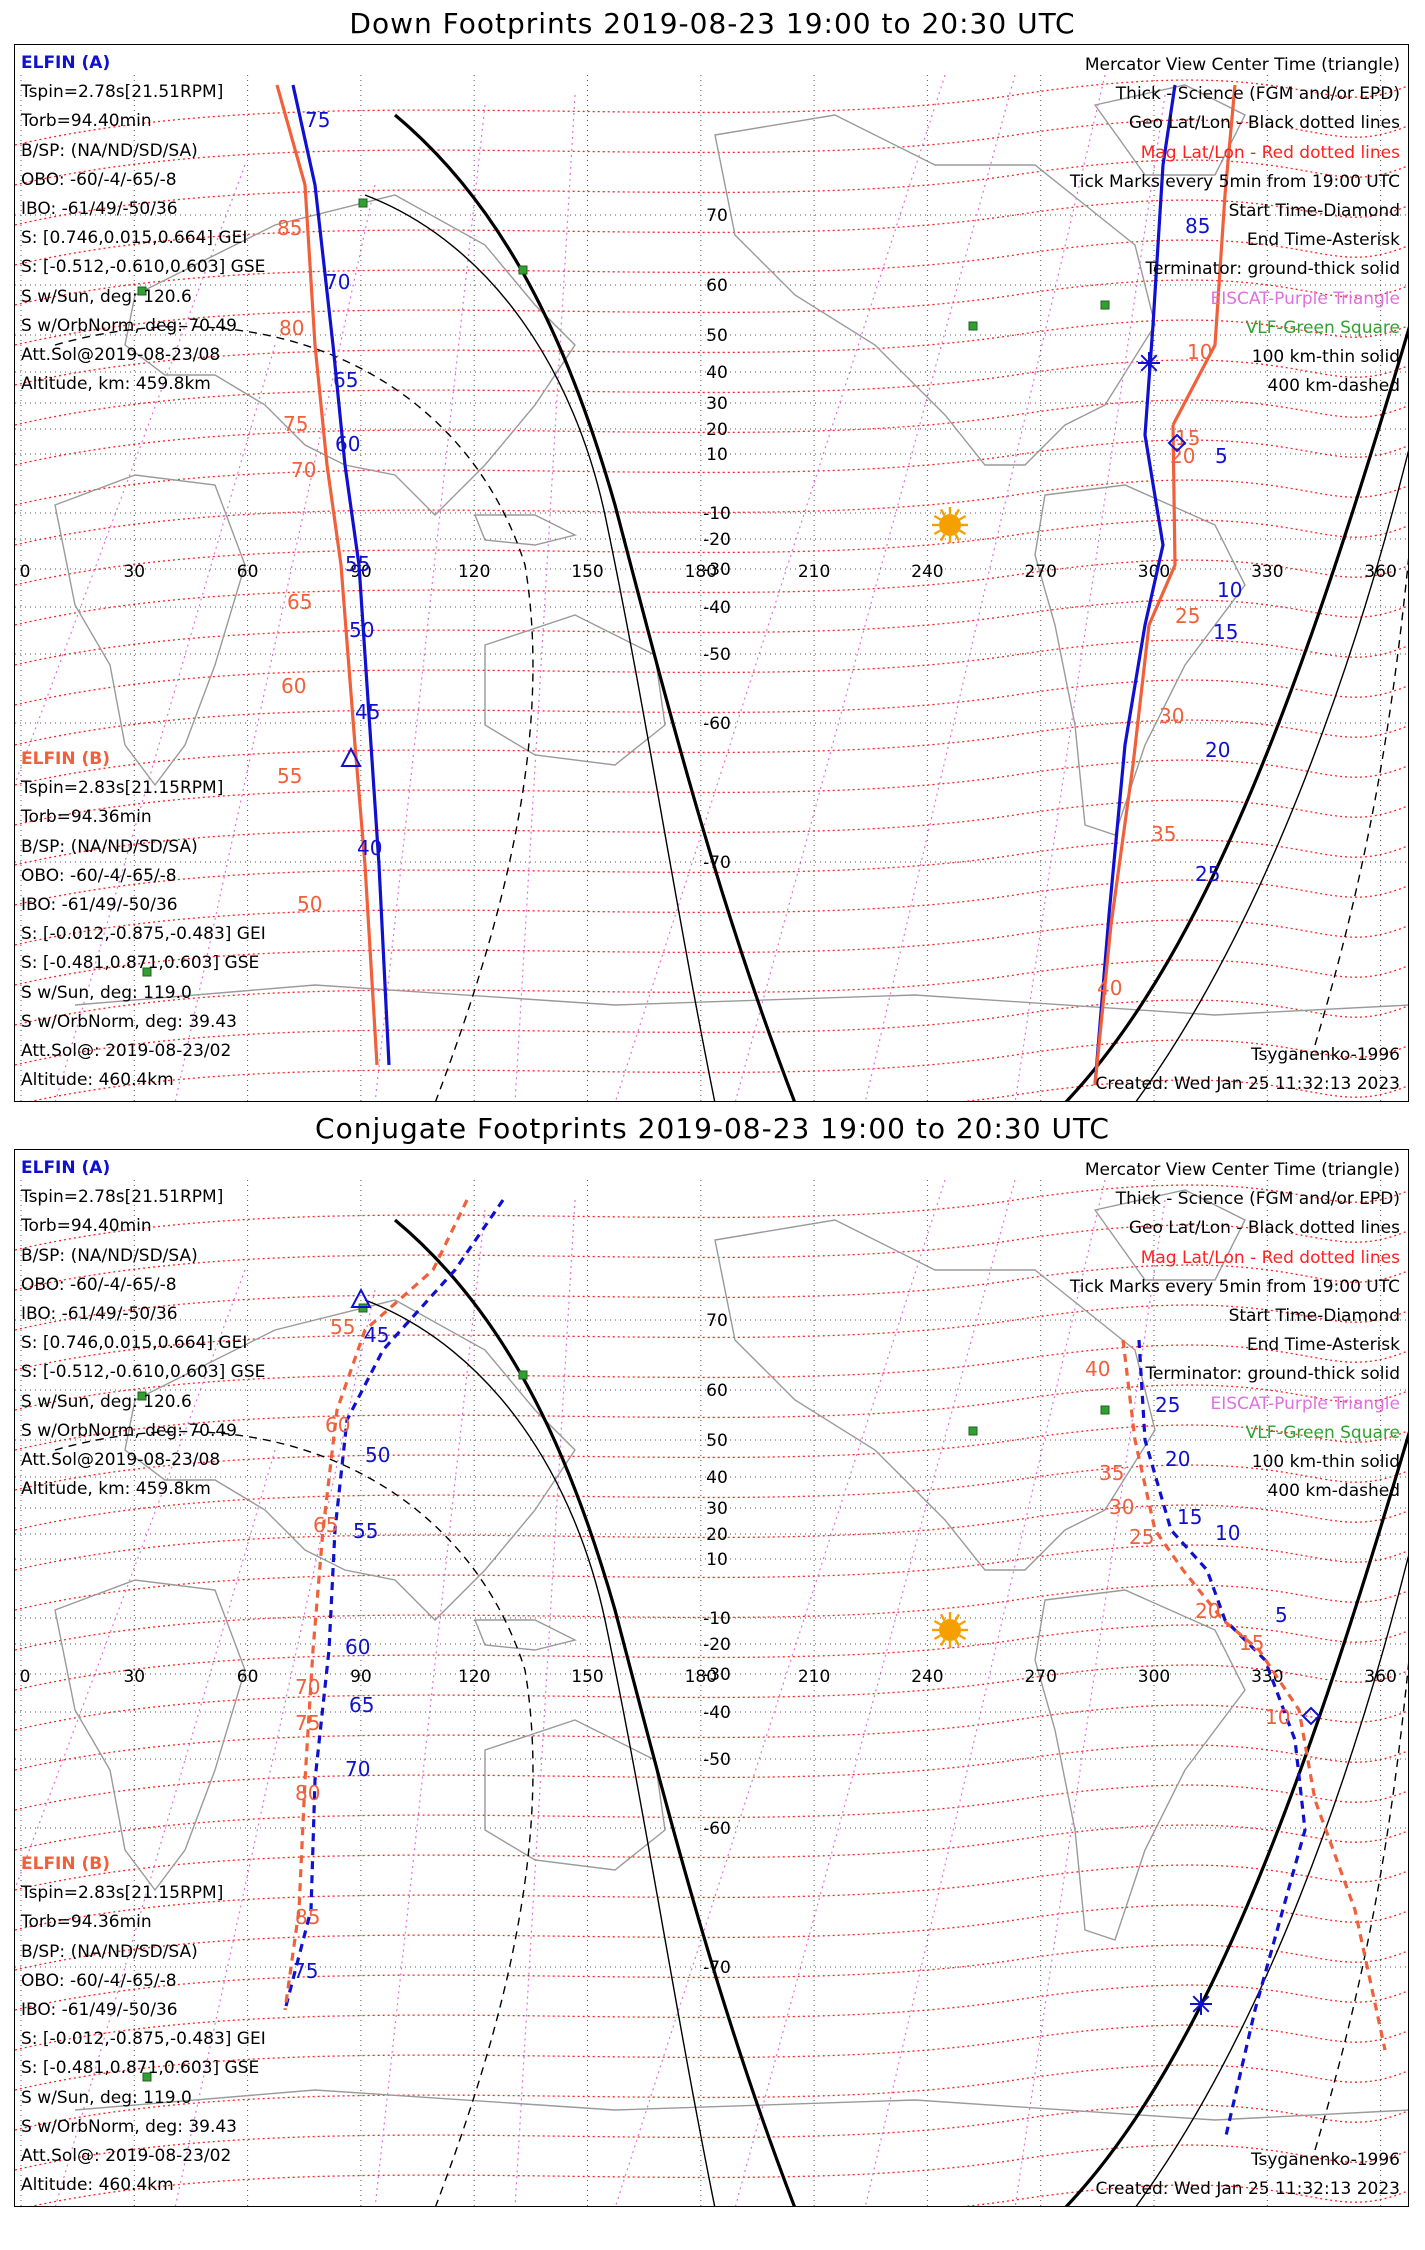 Image resolution: width=1425 pixels, height=2250 pixels. What do you see at coordinates (1201, 2004) in the screenshot?
I see `end-time-asterisk-icon` at bounding box center [1201, 2004].